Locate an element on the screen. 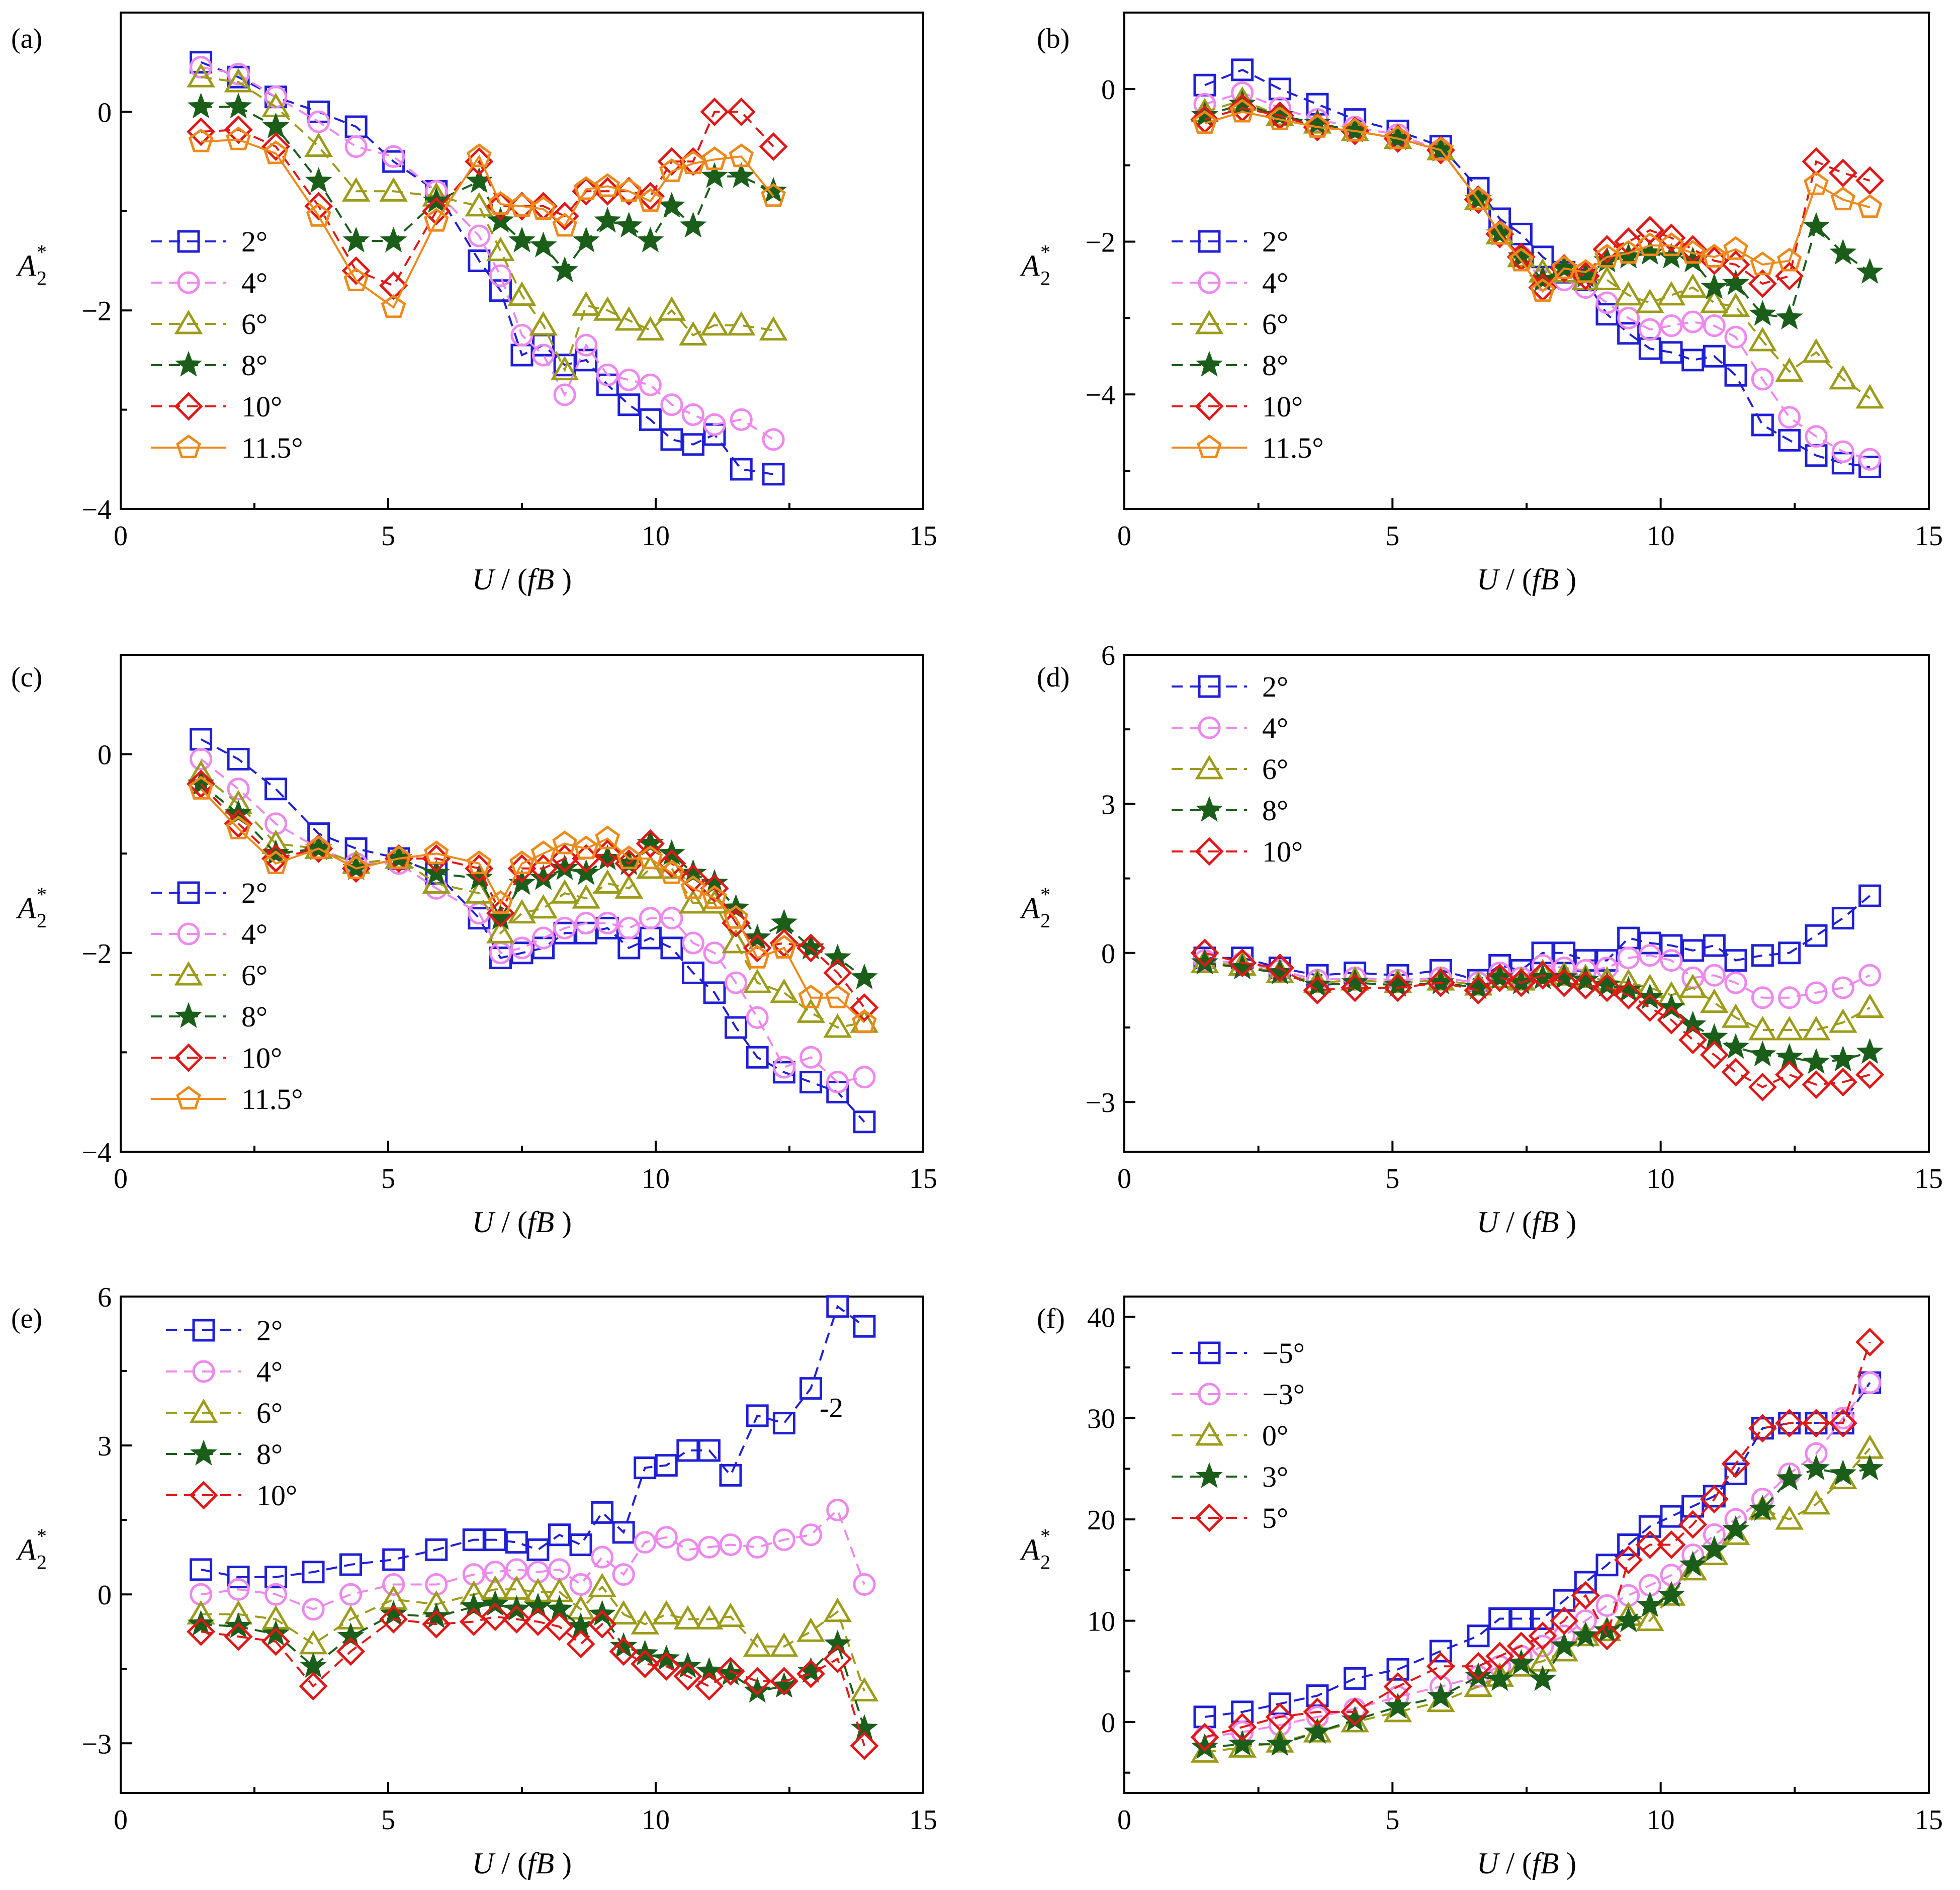 Image resolution: width=1960 pixels, height=1890 pixels. y-tick-label: 20 is located at coordinates (1101, 1521).